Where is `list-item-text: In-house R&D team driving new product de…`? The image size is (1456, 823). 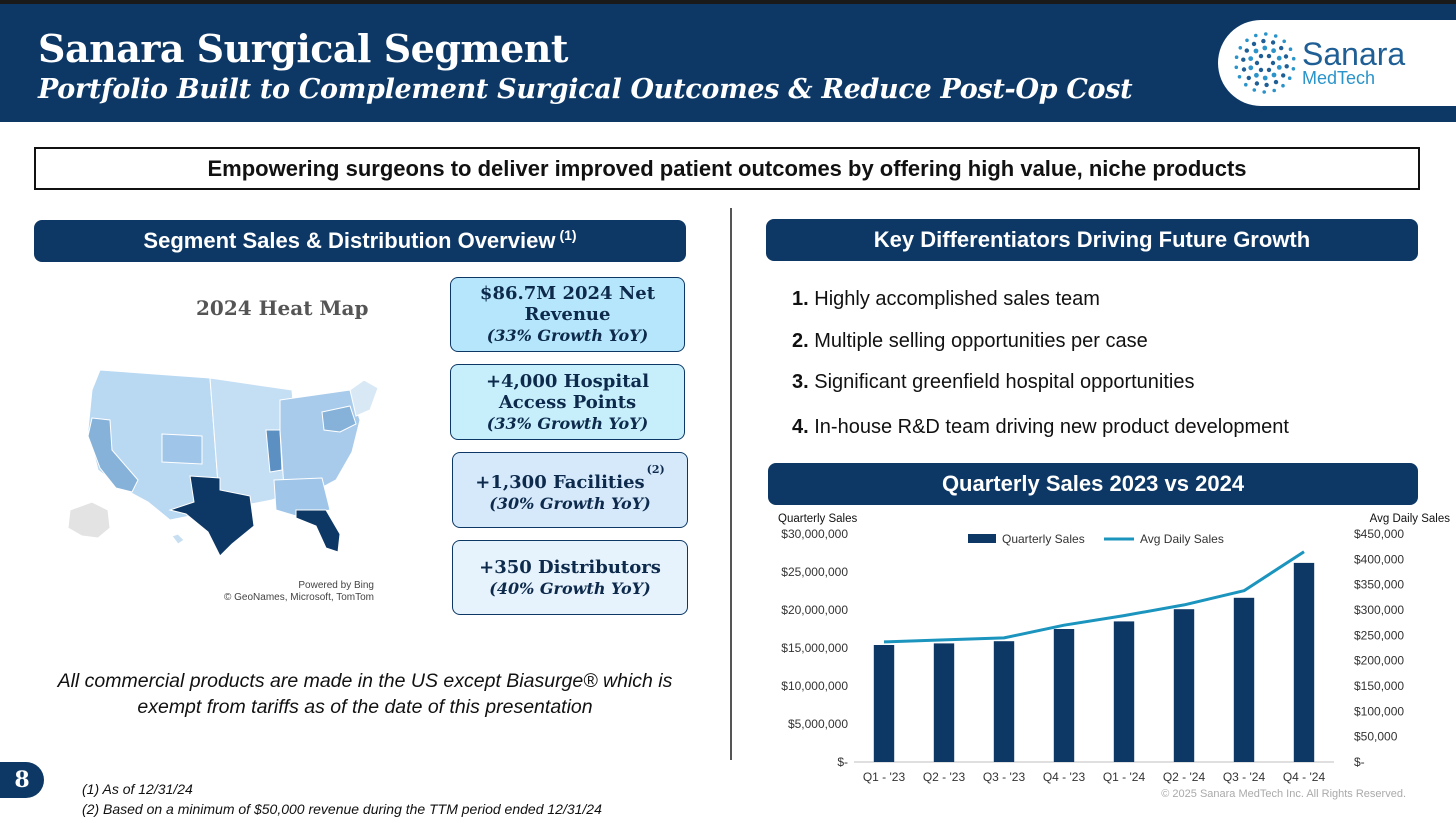 list-item-text: In-house R&D team driving new product de… is located at coordinates (1051, 427).